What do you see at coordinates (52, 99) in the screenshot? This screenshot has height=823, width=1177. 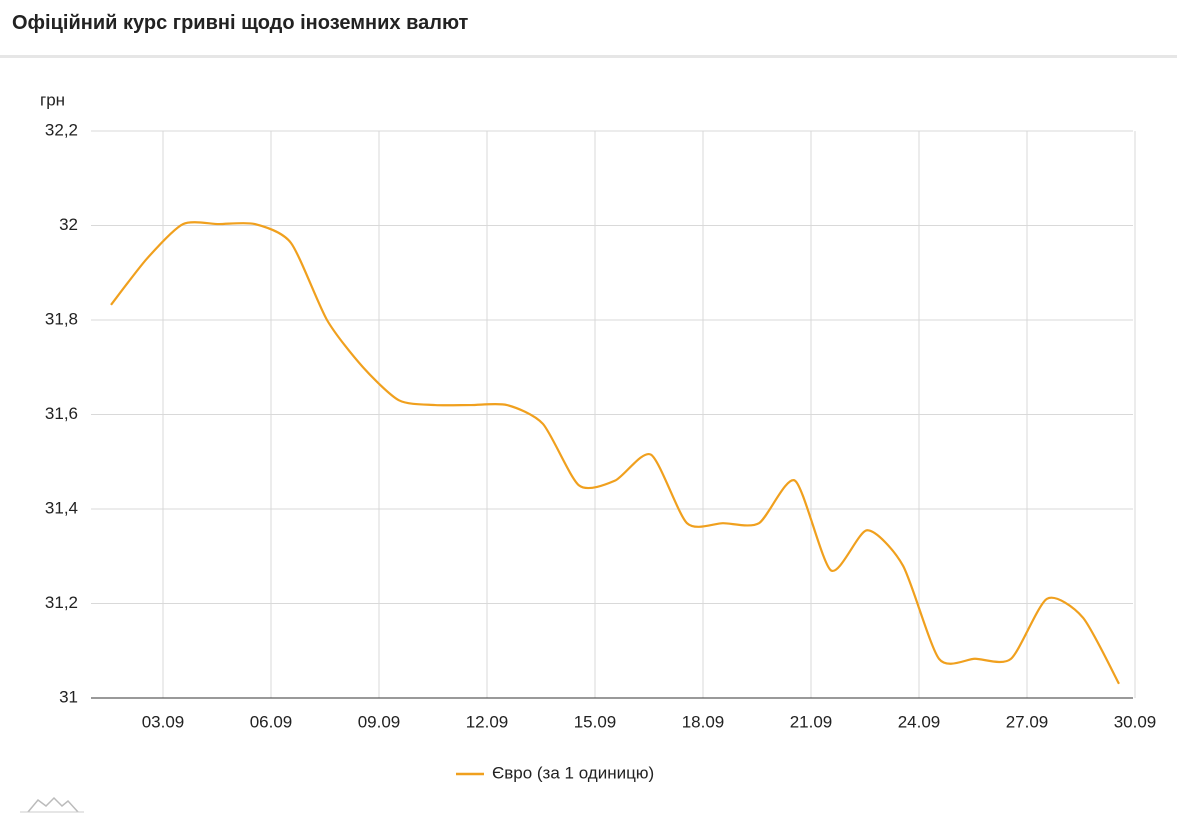 I see `y-axis-label: грн` at bounding box center [52, 99].